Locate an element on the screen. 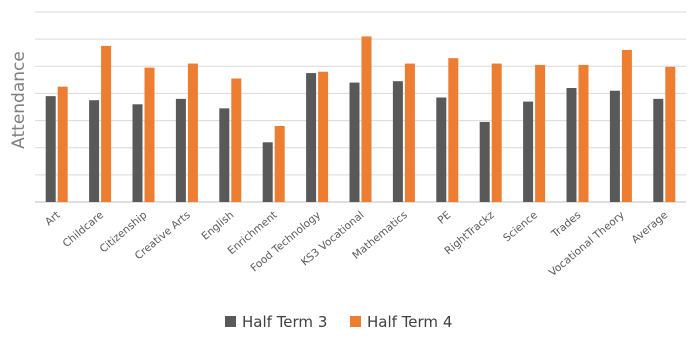 The width and height of the screenshot is (692, 343). category-label: Vocational Theory is located at coordinates (587, 244).